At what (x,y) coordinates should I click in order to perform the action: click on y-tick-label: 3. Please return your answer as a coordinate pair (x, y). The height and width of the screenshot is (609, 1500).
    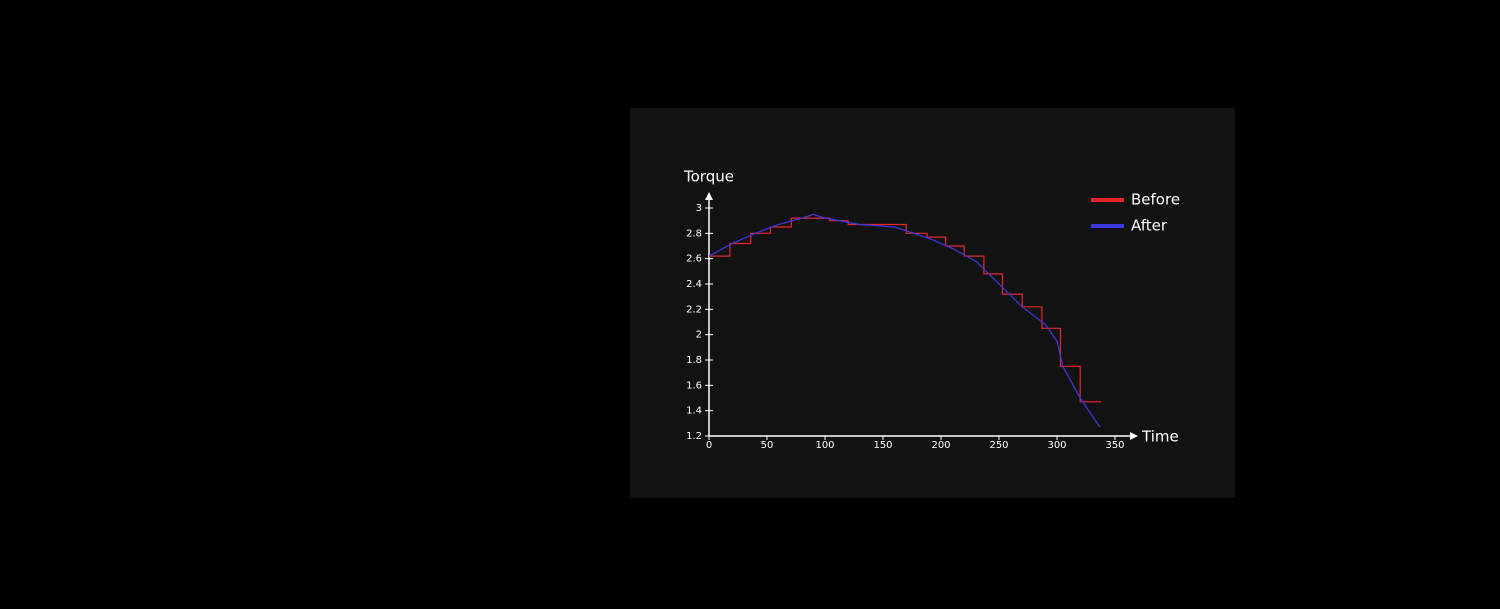
    Looking at the image, I should click on (699, 208).